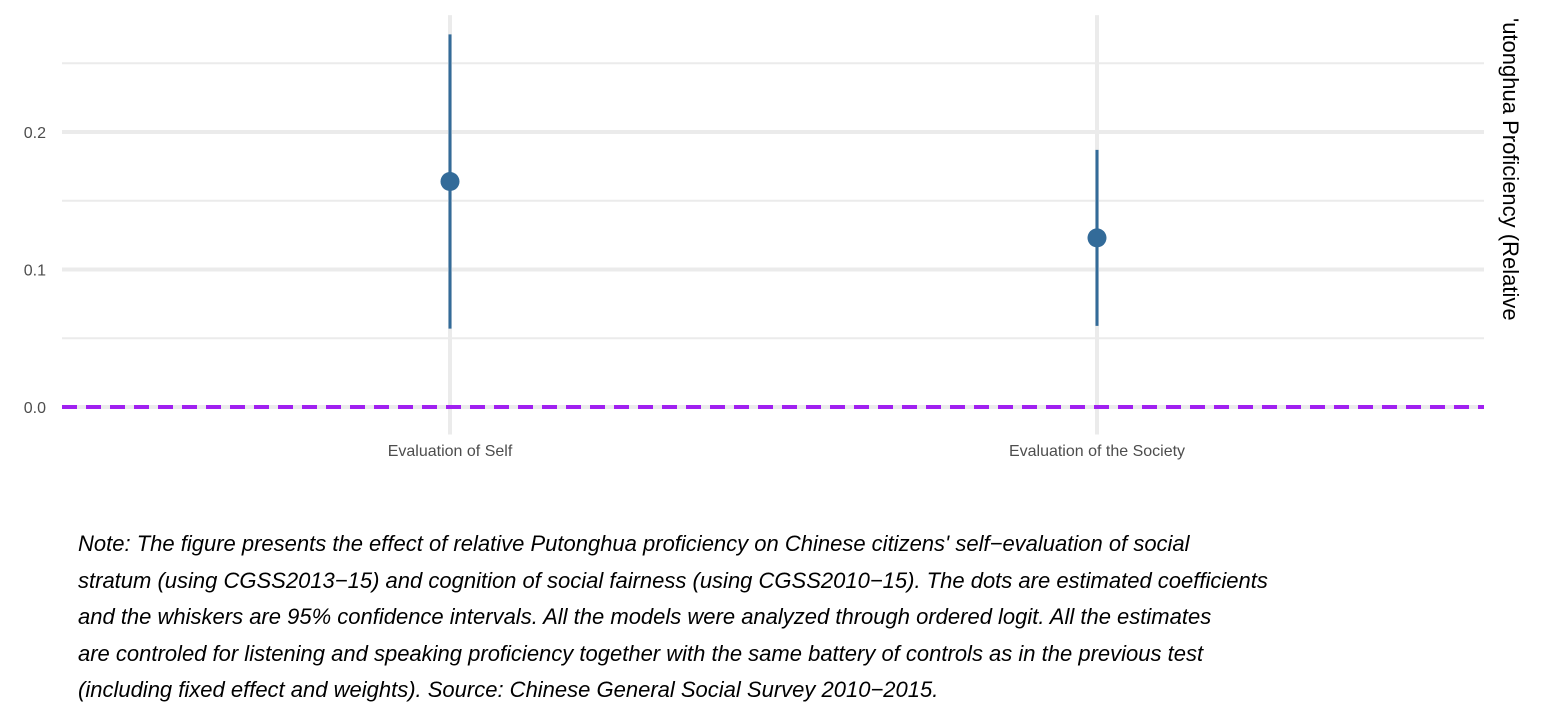 The width and height of the screenshot is (1560, 720). Describe the element at coordinates (1097, 451) in the screenshot. I see `x-tick-label: Evaluation of the Society` at that location.